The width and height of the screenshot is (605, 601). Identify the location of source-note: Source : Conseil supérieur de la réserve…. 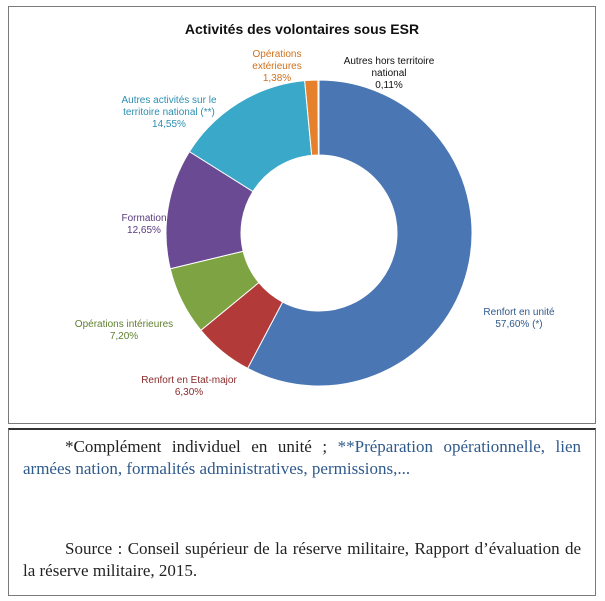
(302, 560).